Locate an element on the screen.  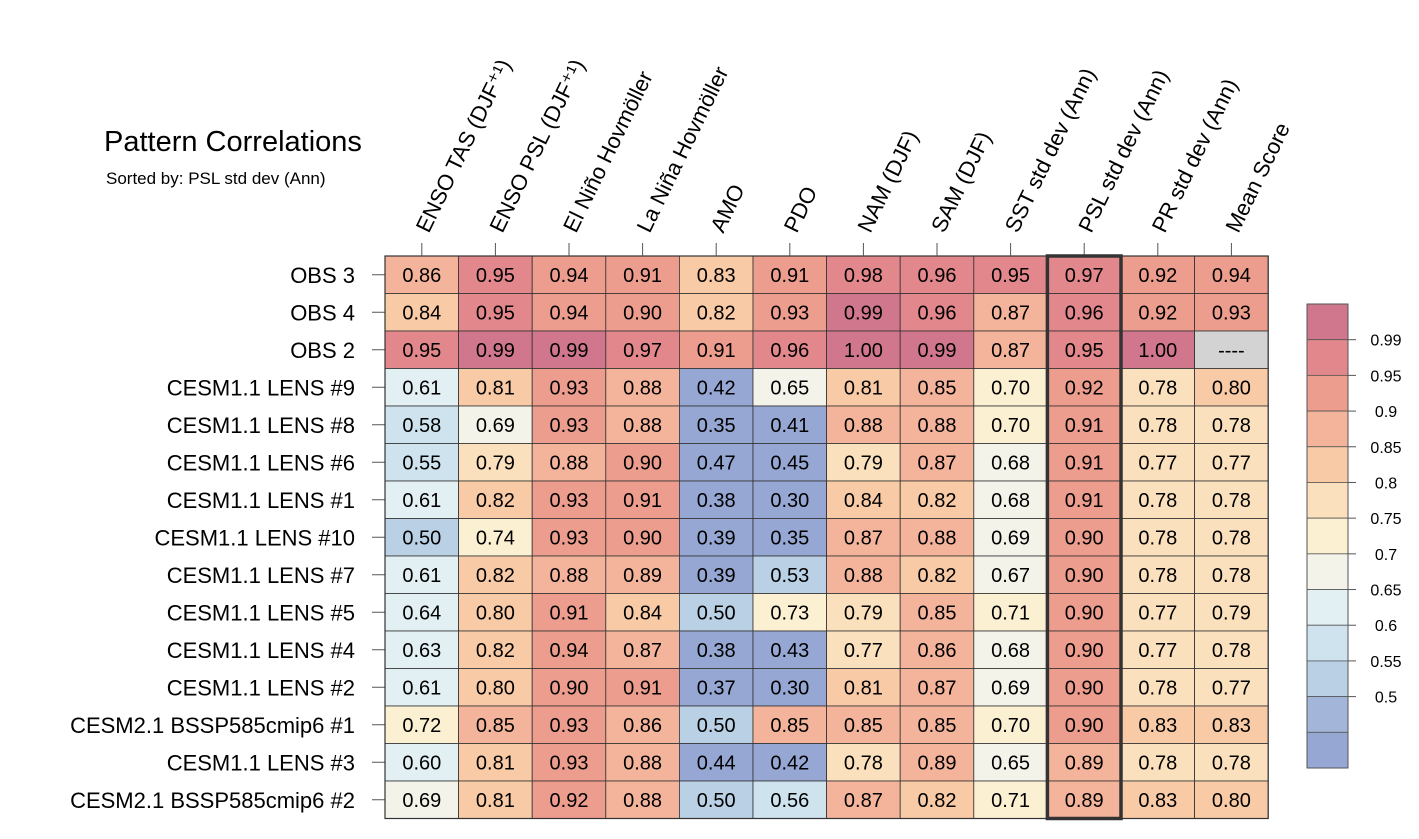
legend-label: 0.9 is located at coordinates (1386, 412).